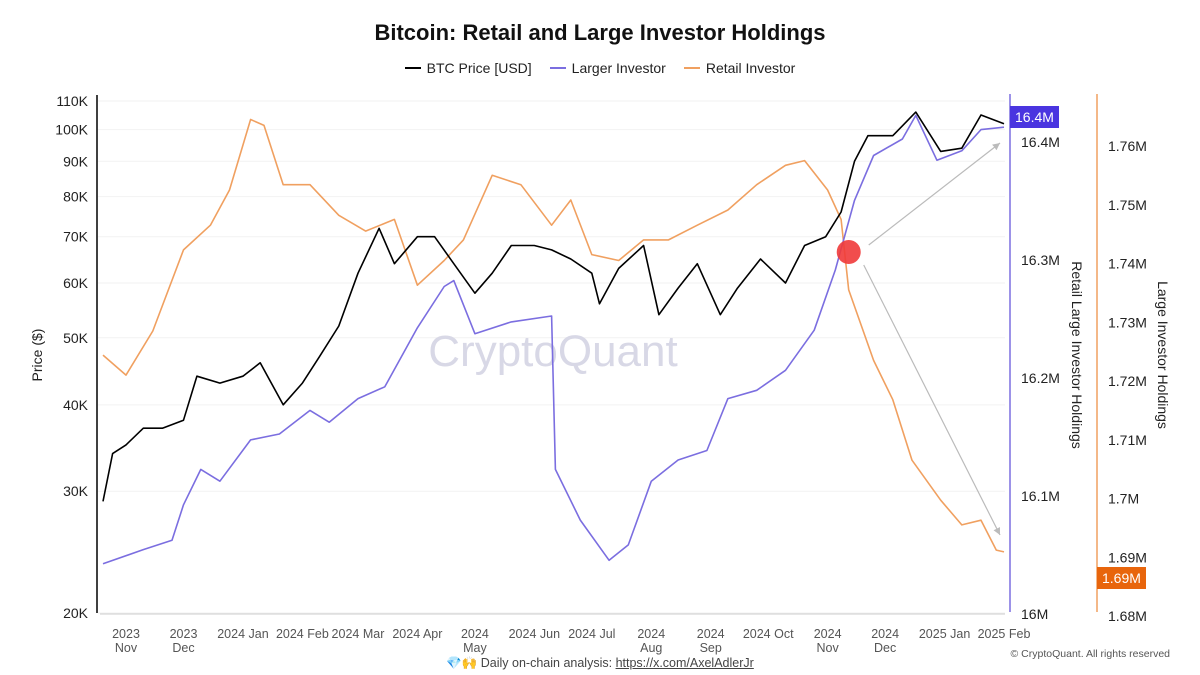 This screenshot has width=1200, height=675. I want to click on price-tick-label: 20K, so click(76, 613).